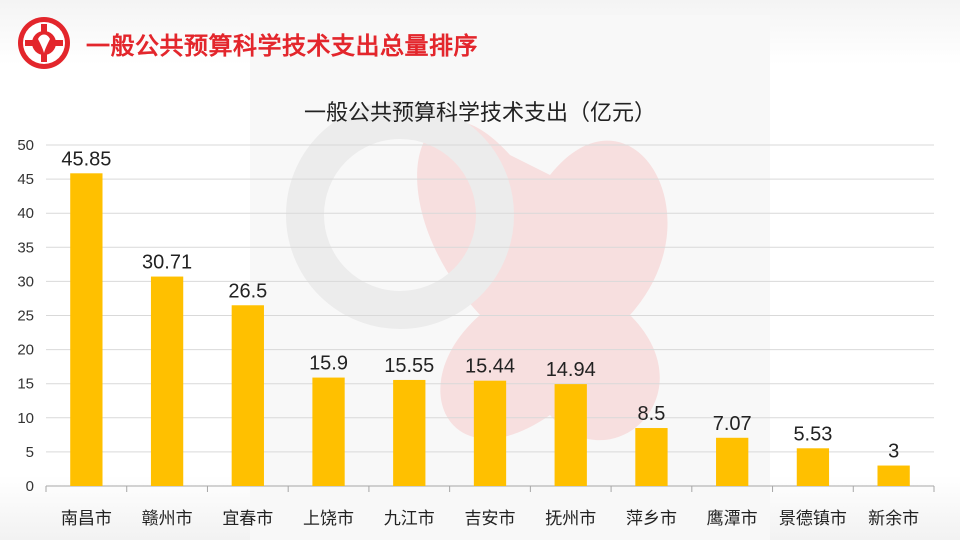 The width and height of the screenshot is (960, 540). I want to click on y-tick-label: 0, so click(30, 486).